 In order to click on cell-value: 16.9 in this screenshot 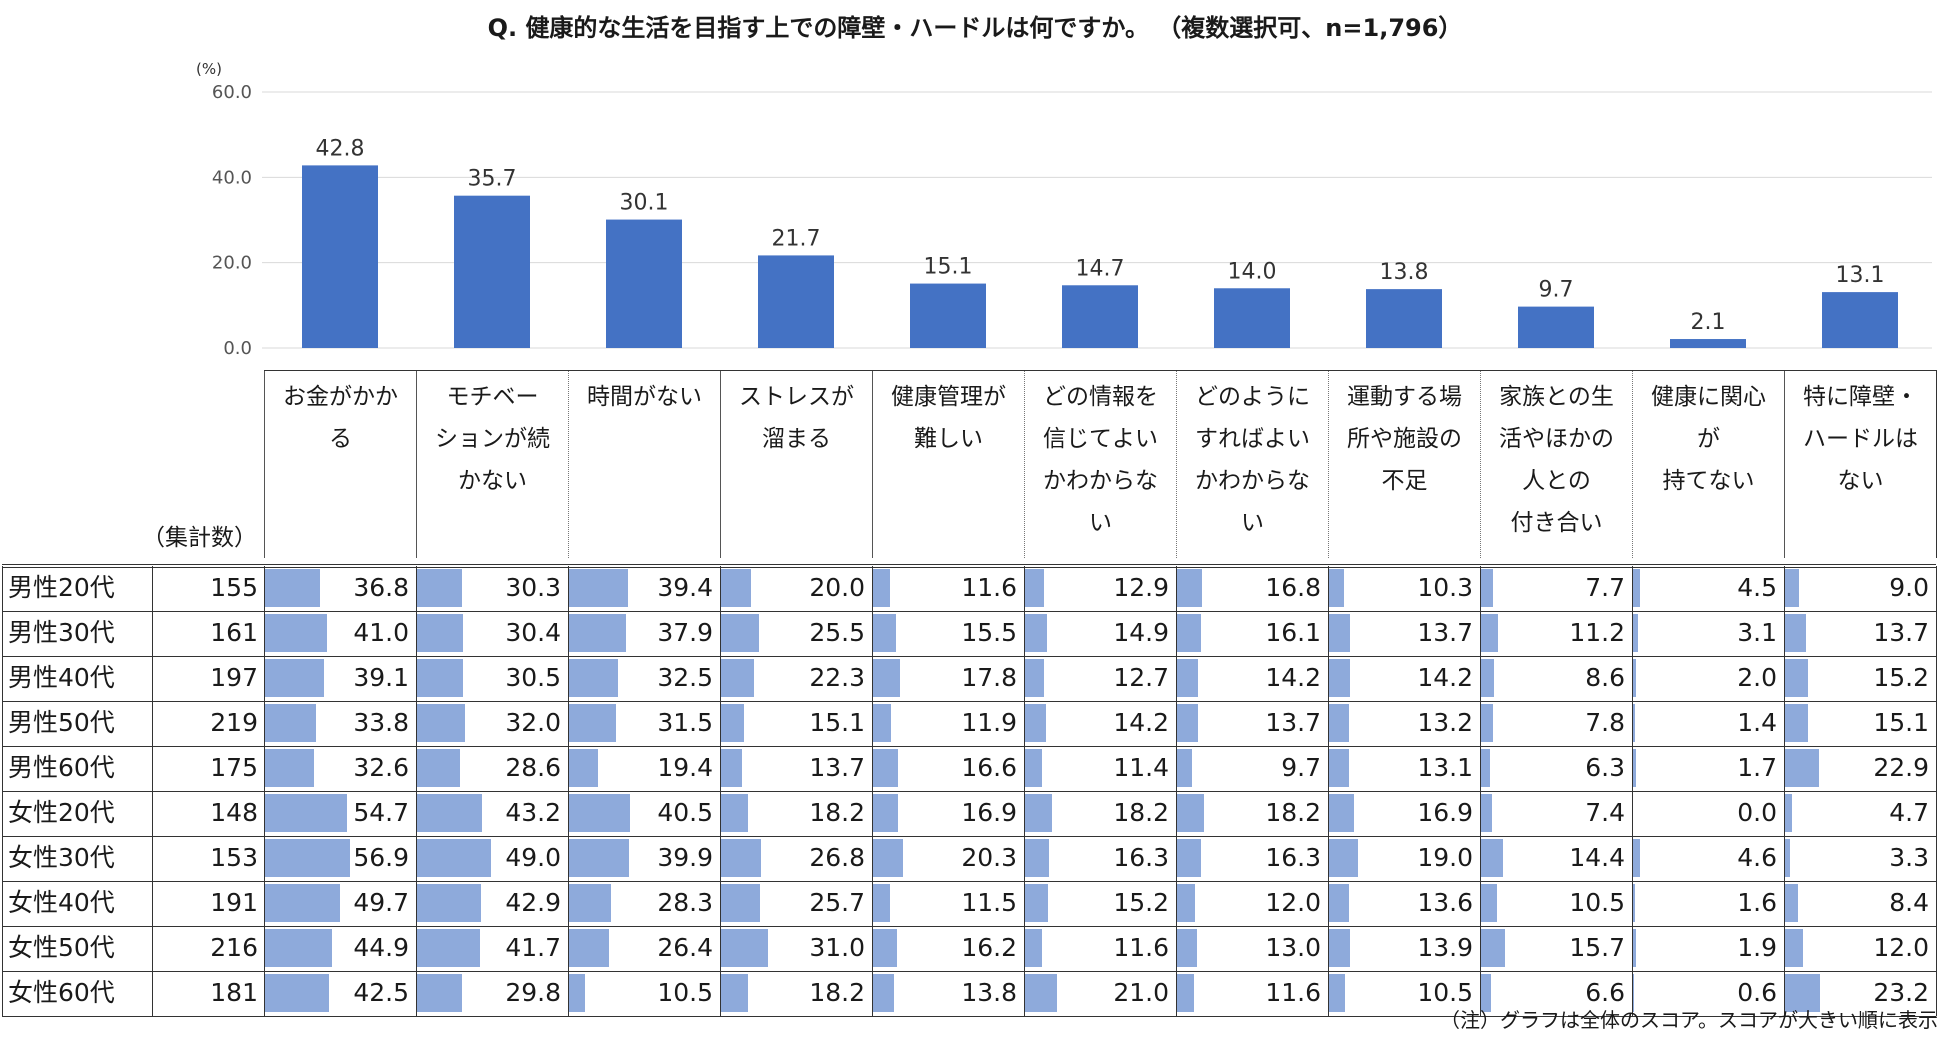, I will do `click(1445, 812)`.